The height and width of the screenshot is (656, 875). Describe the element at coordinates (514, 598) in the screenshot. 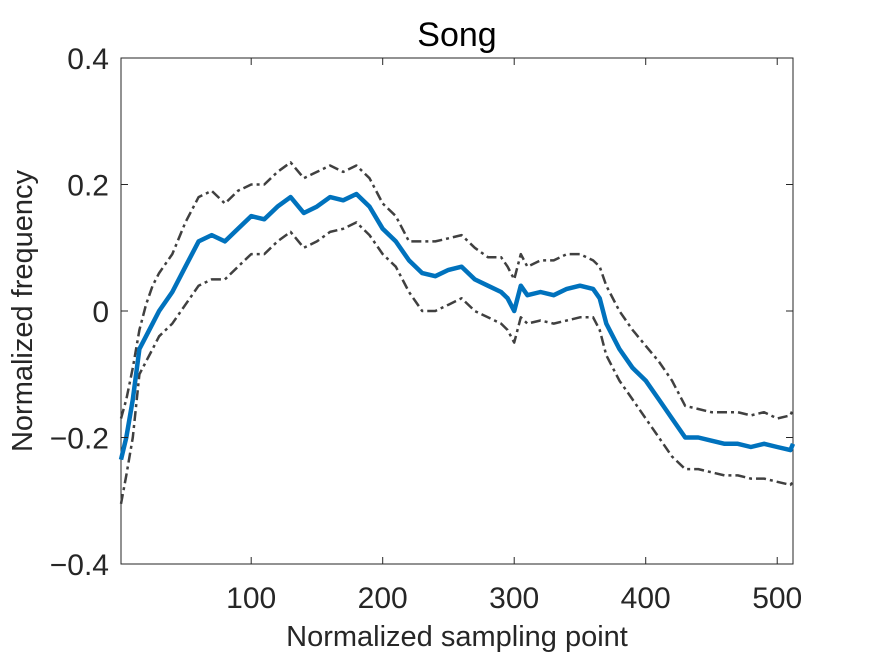

I see `x-tick-label: 300` at that location.